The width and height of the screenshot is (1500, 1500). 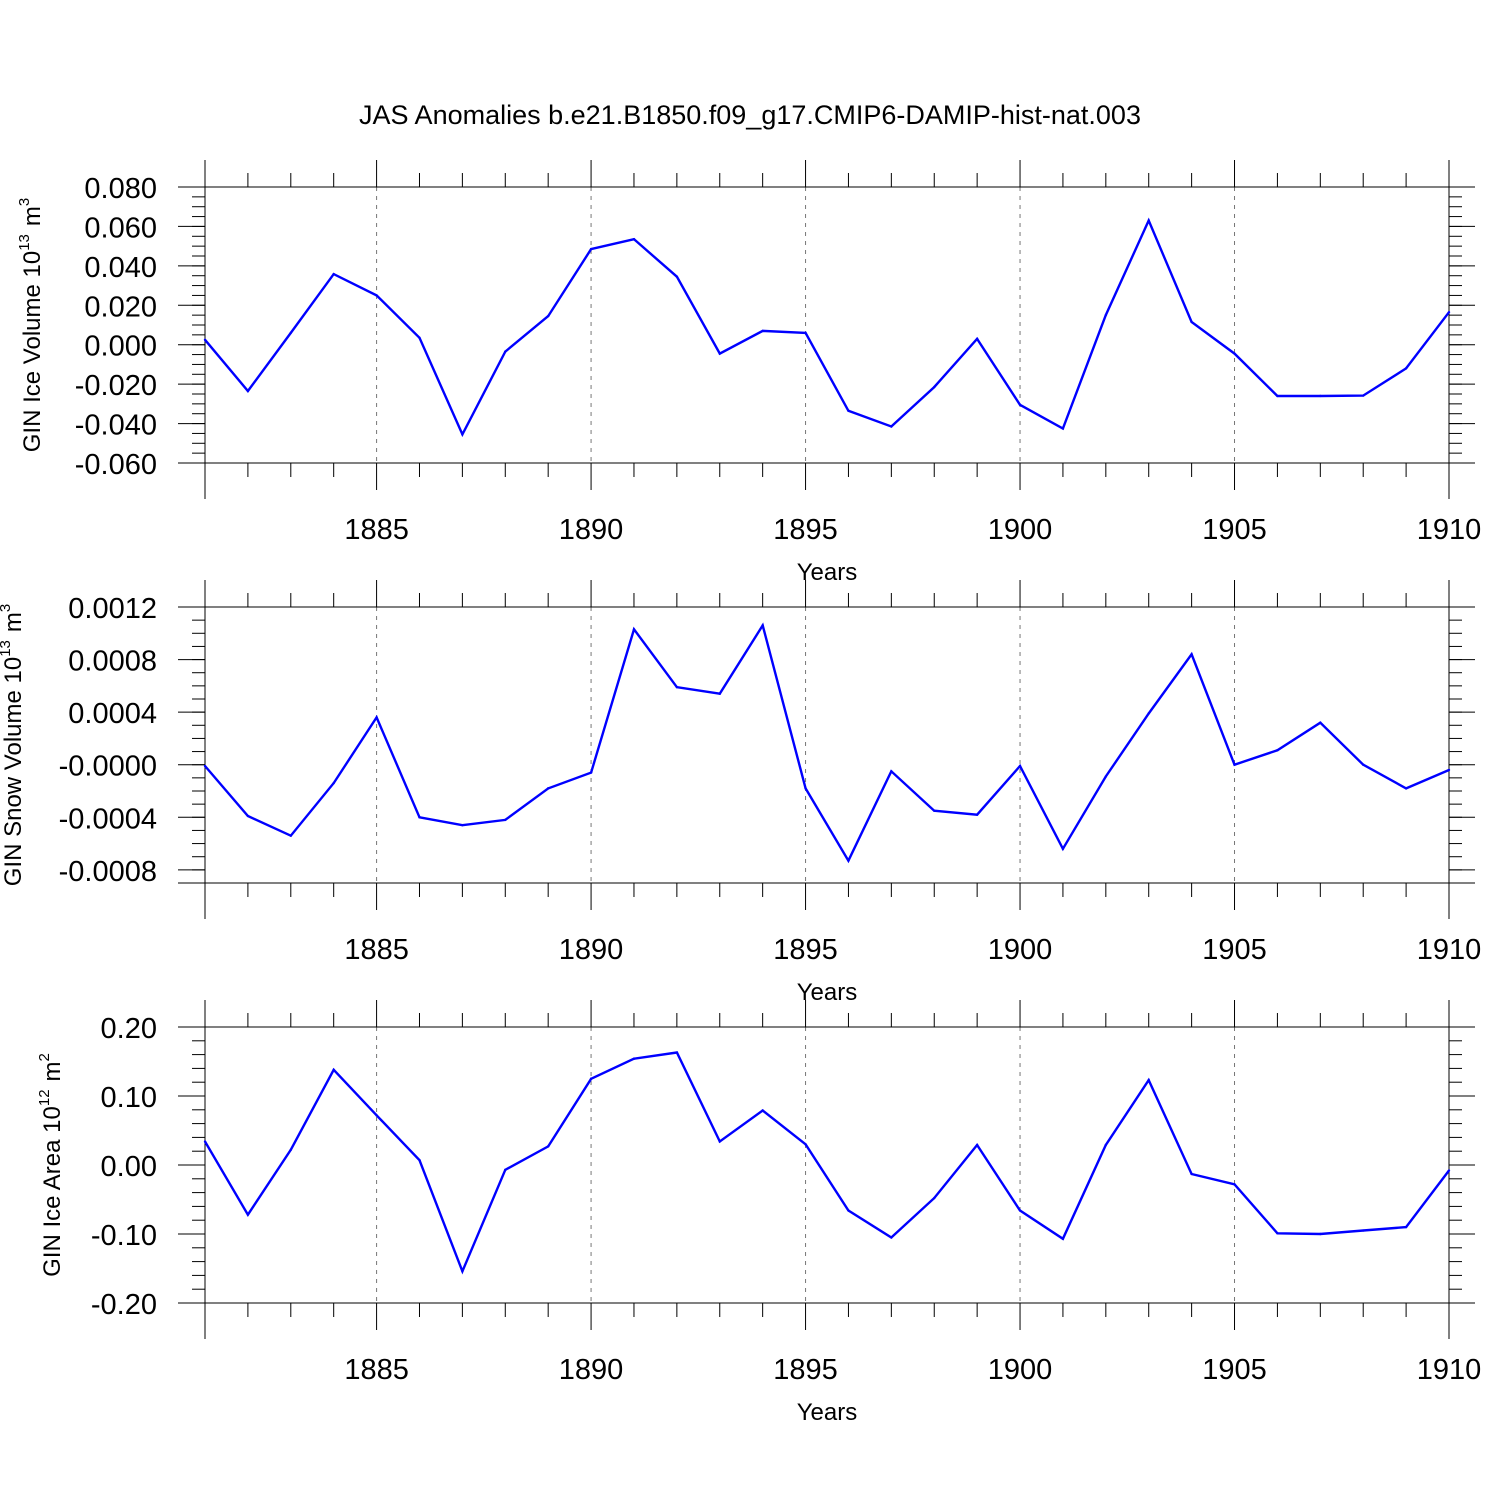 I want to click on y-tick-label: -0.0008, so click(x=108, y=872).